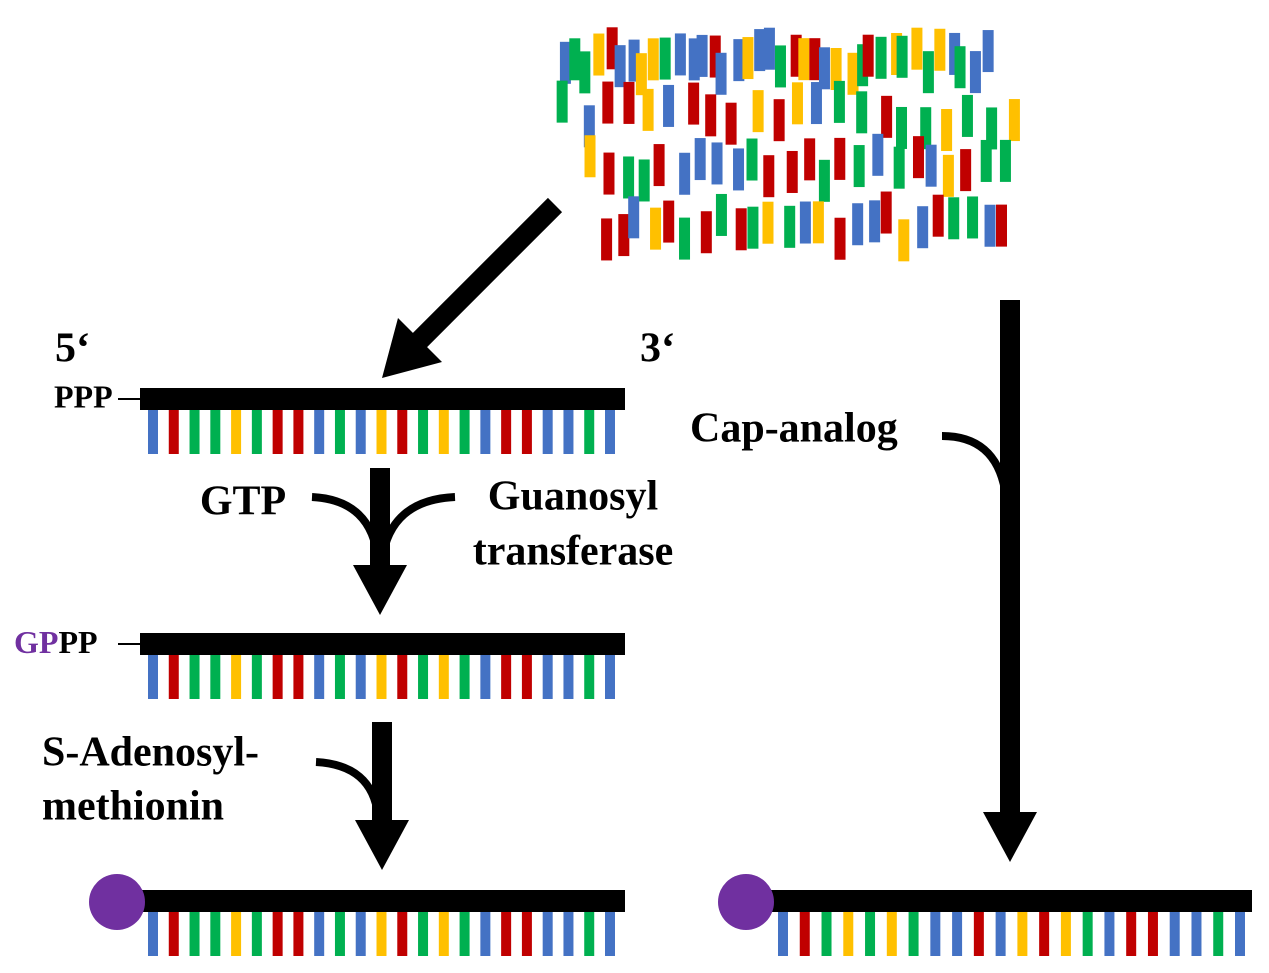 This screenshot has height=973, width=1269. I want to click on curve, so click(346, 527).